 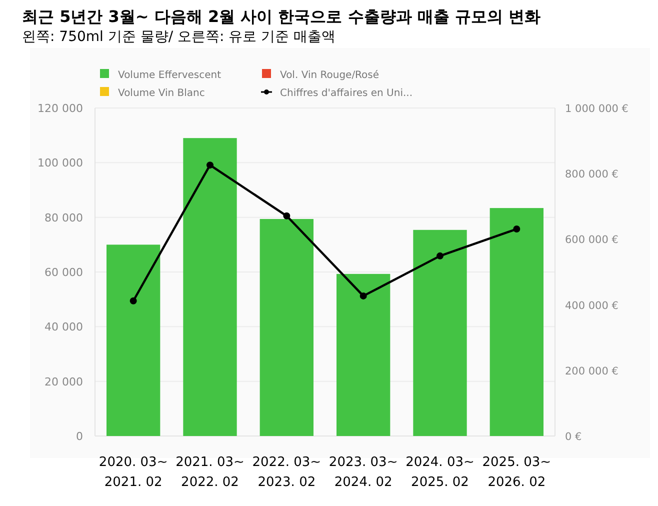 What do you see at coordinates (330, 75) in the screenshot?
I see `legend-label: Vol. Vin Rouge/Rosé` at bounding box center [330, 75].